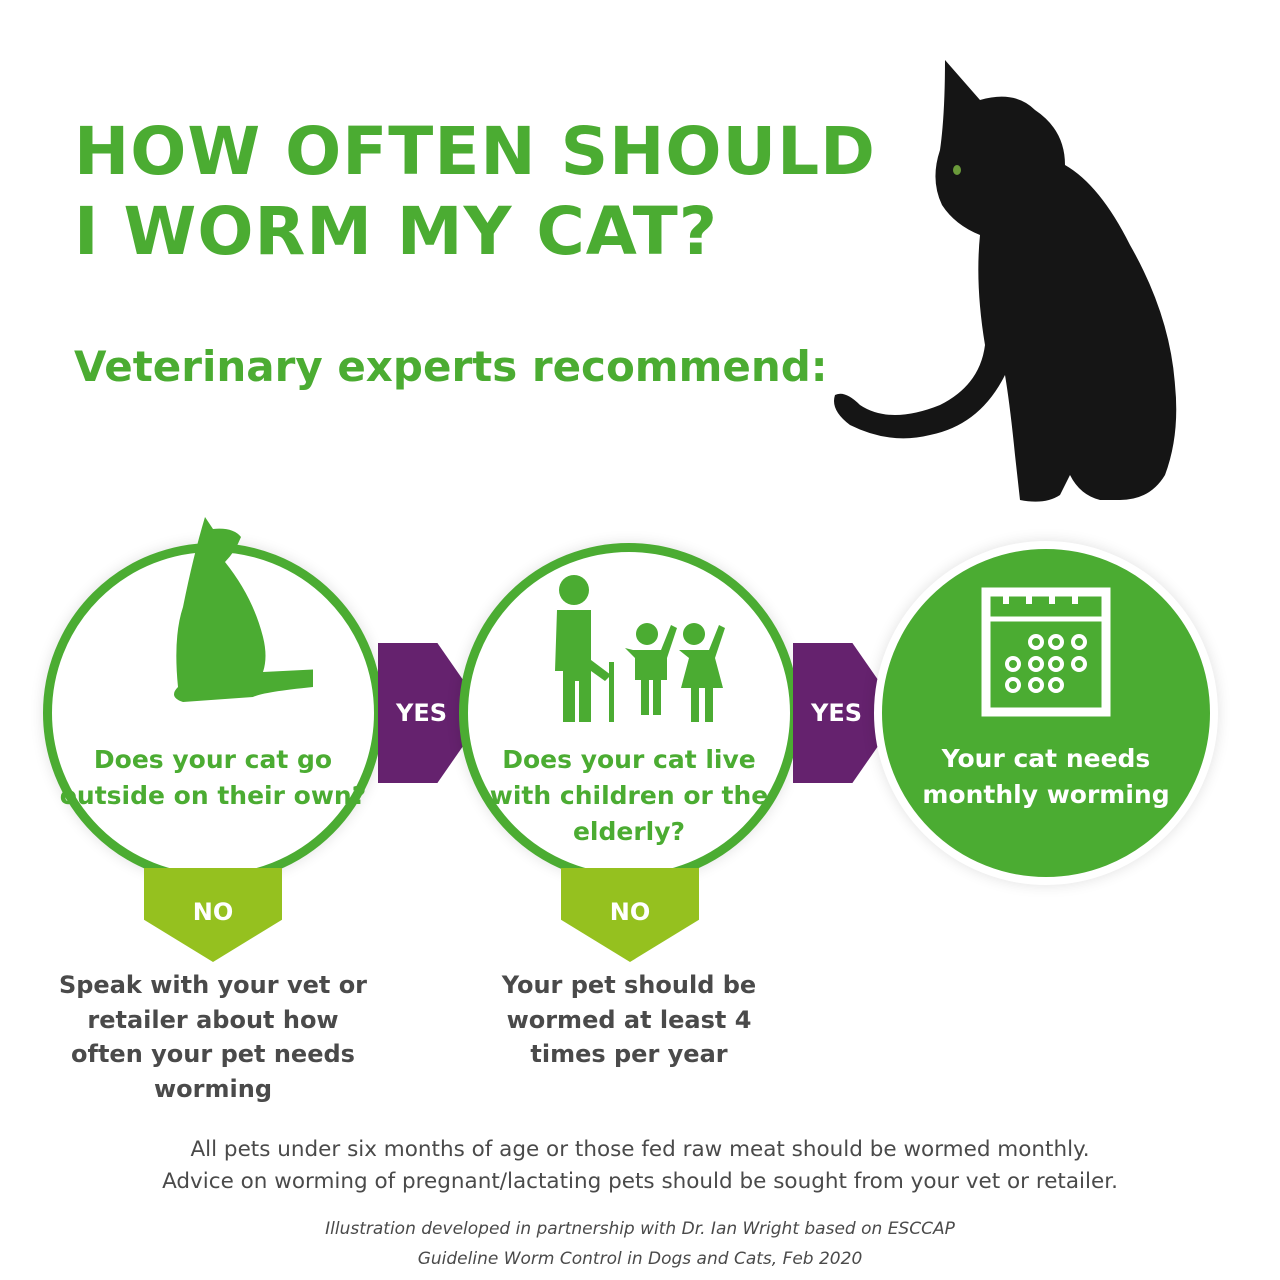 The image size is (1280, 1280). I want to click on result-circle-monthly: Your cat needs monthly worming, so click(1046, 713).